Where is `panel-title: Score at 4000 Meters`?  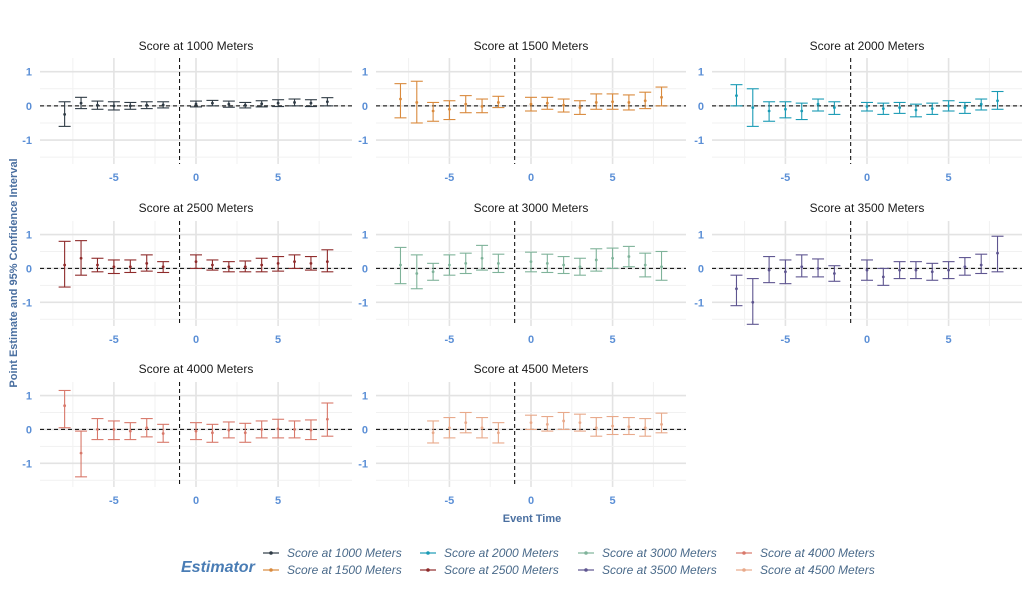
panel-title: Score at 4000 Meters is located at coordinates (196, 369).